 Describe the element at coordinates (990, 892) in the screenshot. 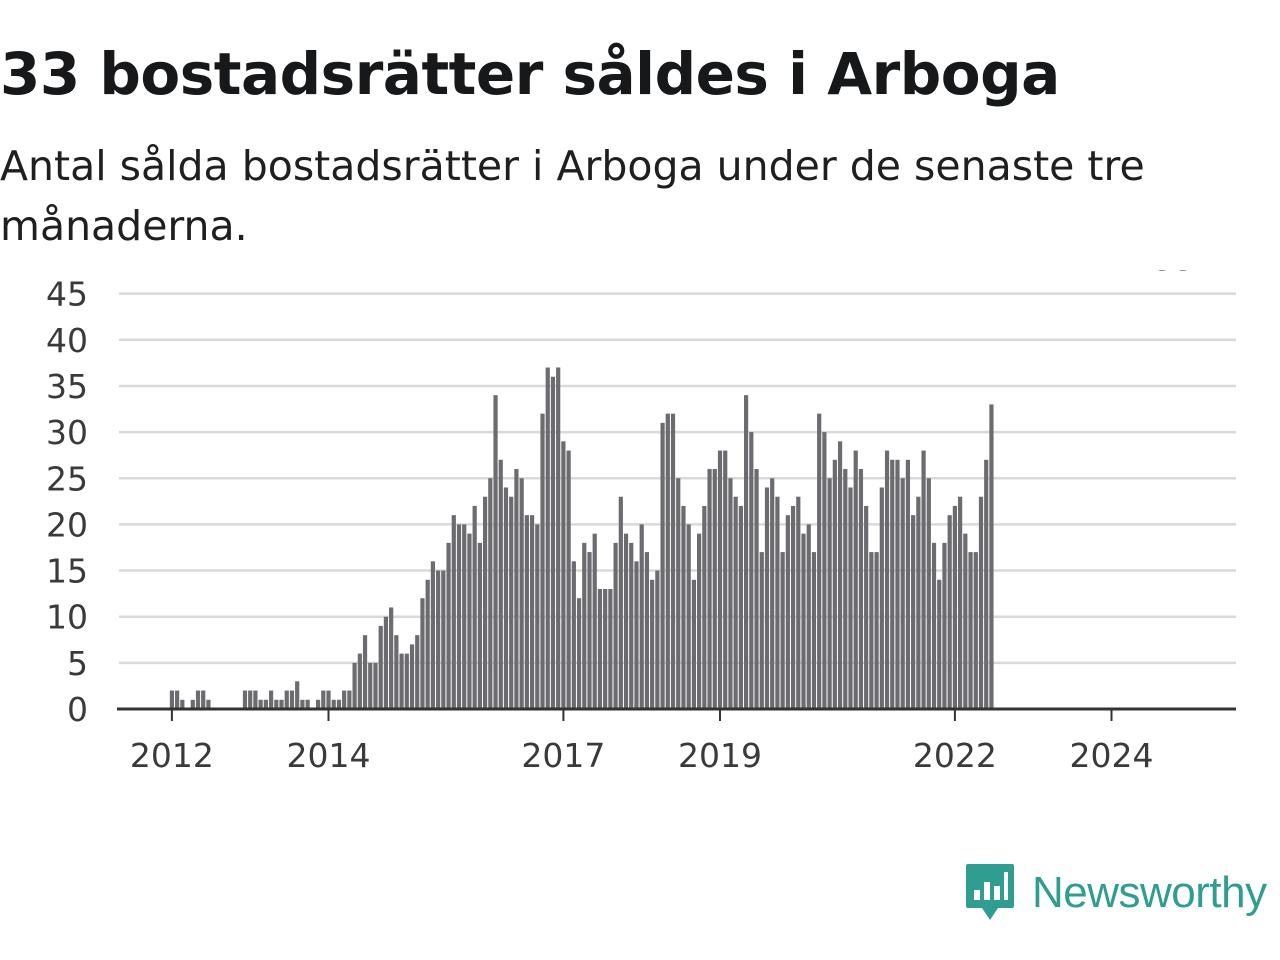

I see `bar-chart-speech-bubble-icon` at that location.